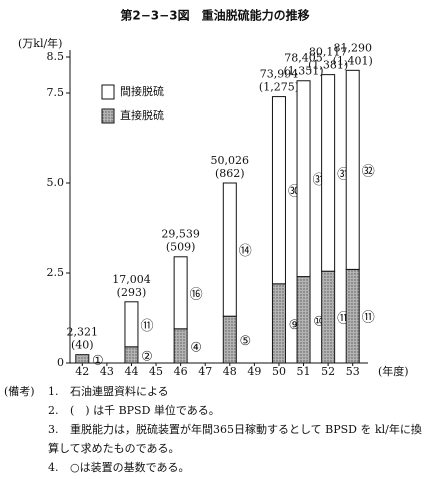  What do you see at coordinates (246, 429) in the screenshot?
I see `note-text: 重脱能力は，脱硫装置が年間365日稼動するとして BPSD を kl/年に換` at bounding box center [246, 429].